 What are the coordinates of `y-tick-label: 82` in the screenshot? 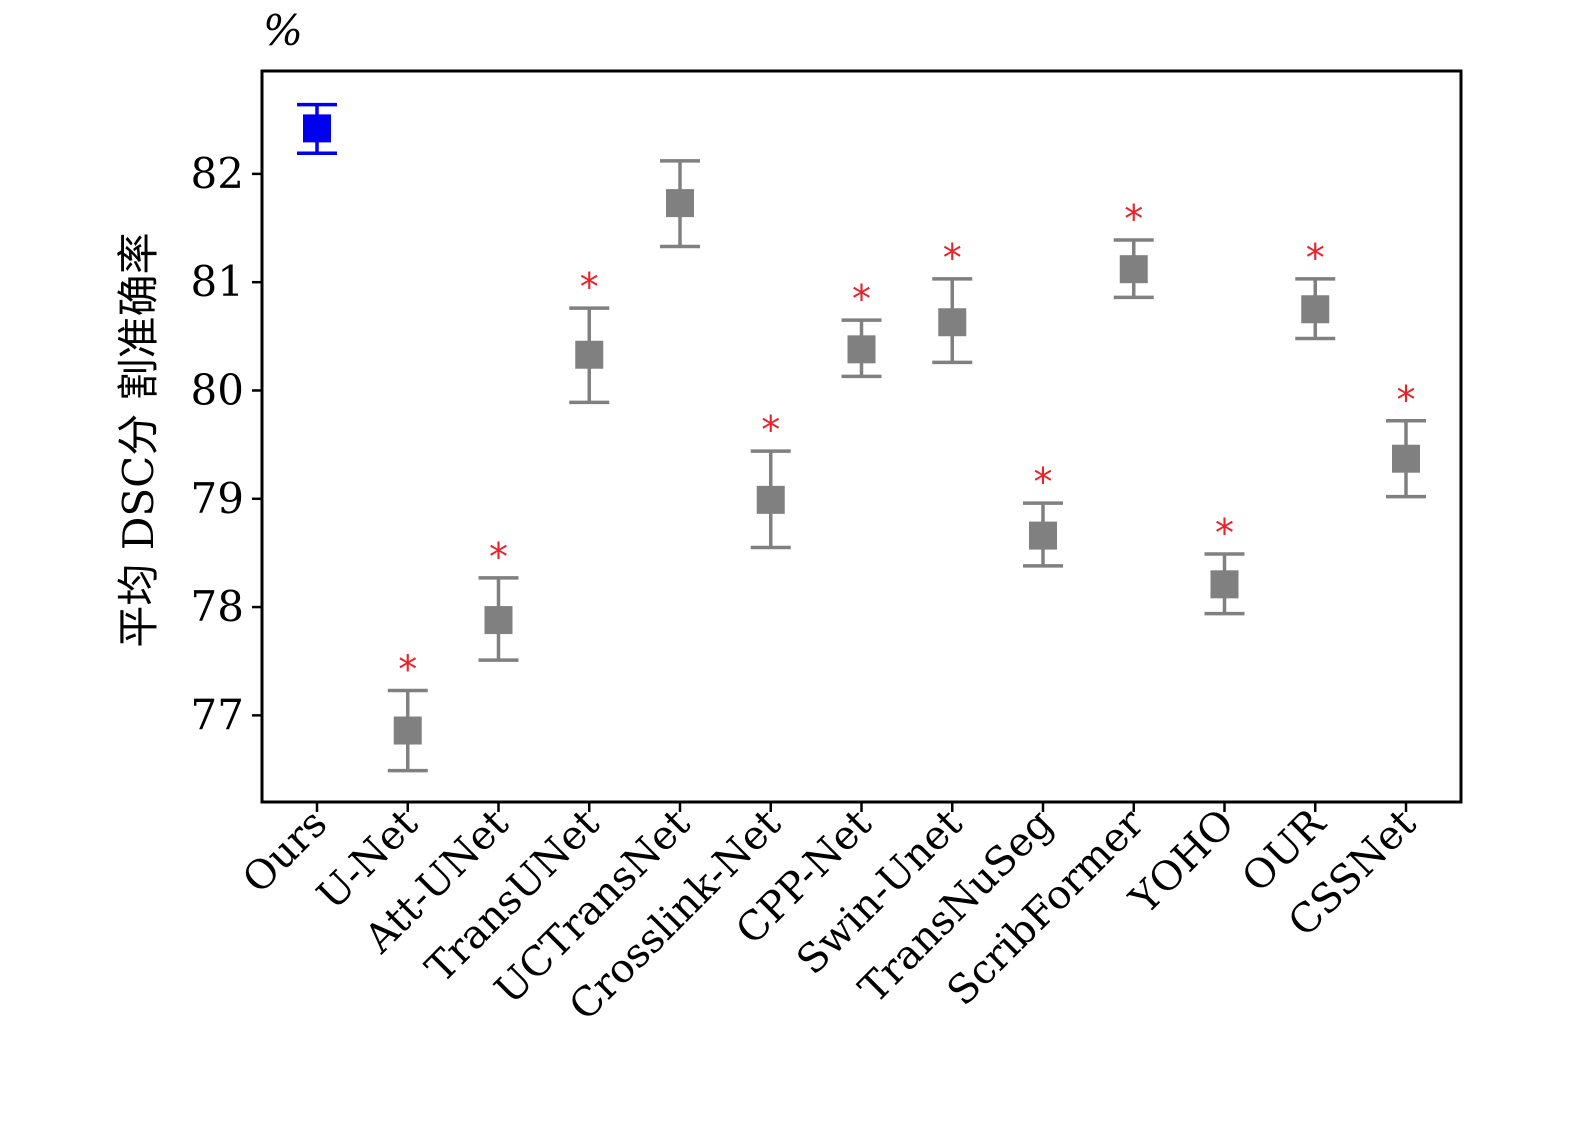 It's located at (217, 173).